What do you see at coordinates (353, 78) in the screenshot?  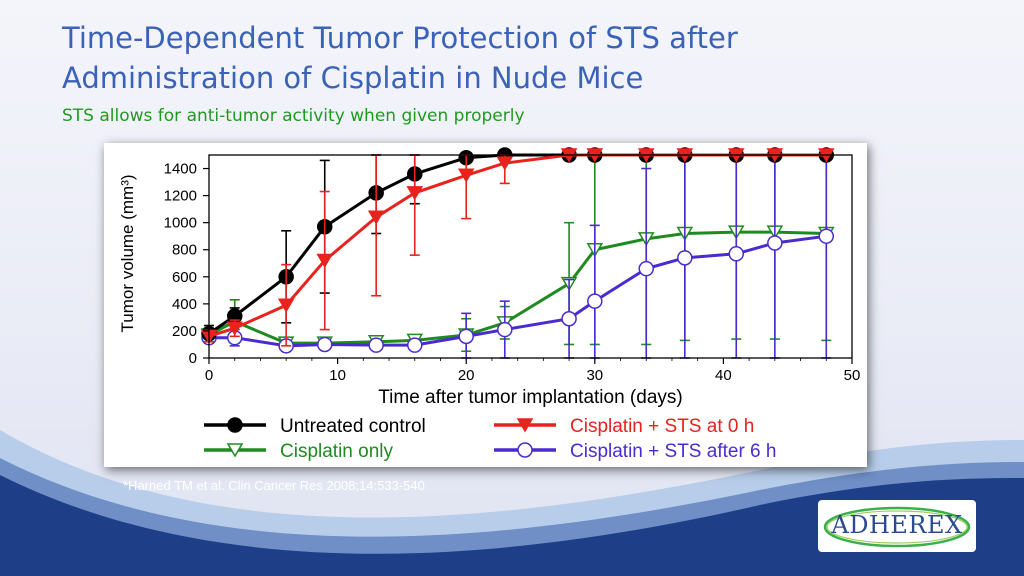 I see `slide-title-line2: Administration of Cisplatin in Nude Mice` at bounding box center [353, 78].